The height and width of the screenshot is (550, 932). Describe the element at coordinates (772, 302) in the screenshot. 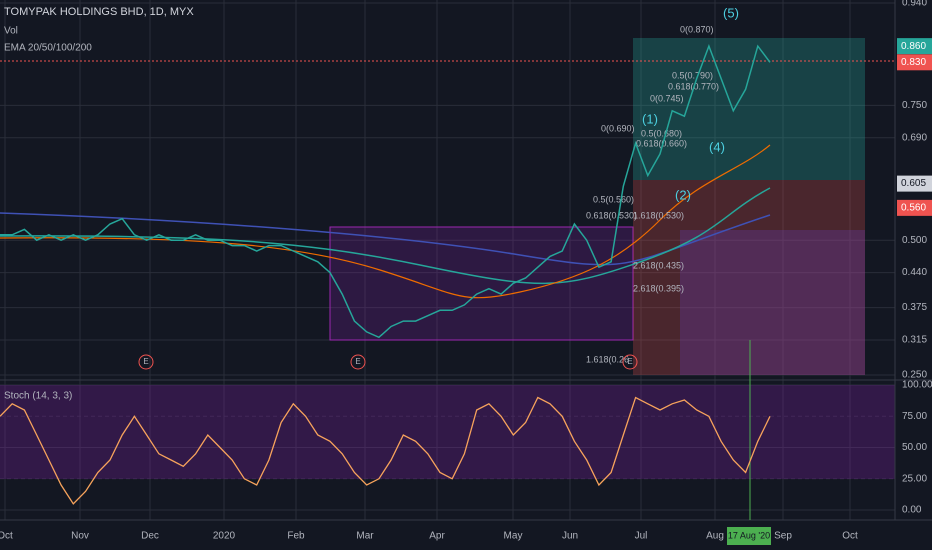

I see `fib-zone` at that location.